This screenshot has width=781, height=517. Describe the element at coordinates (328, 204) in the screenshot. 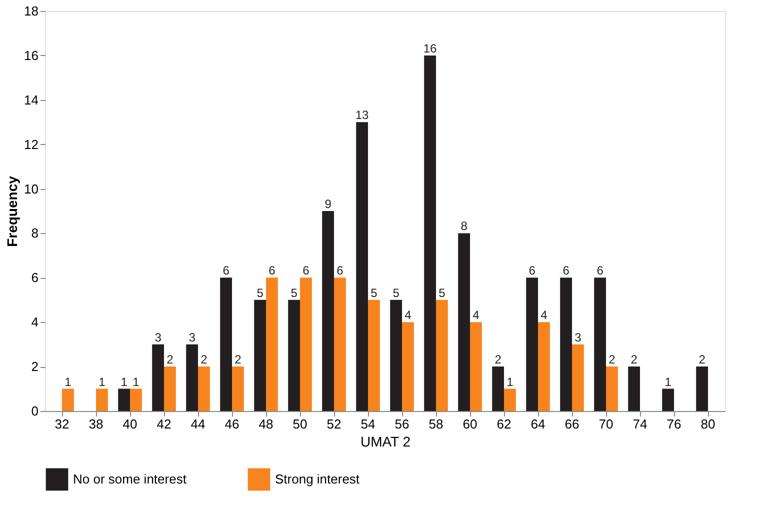

I see `data-label: 9` at that location.